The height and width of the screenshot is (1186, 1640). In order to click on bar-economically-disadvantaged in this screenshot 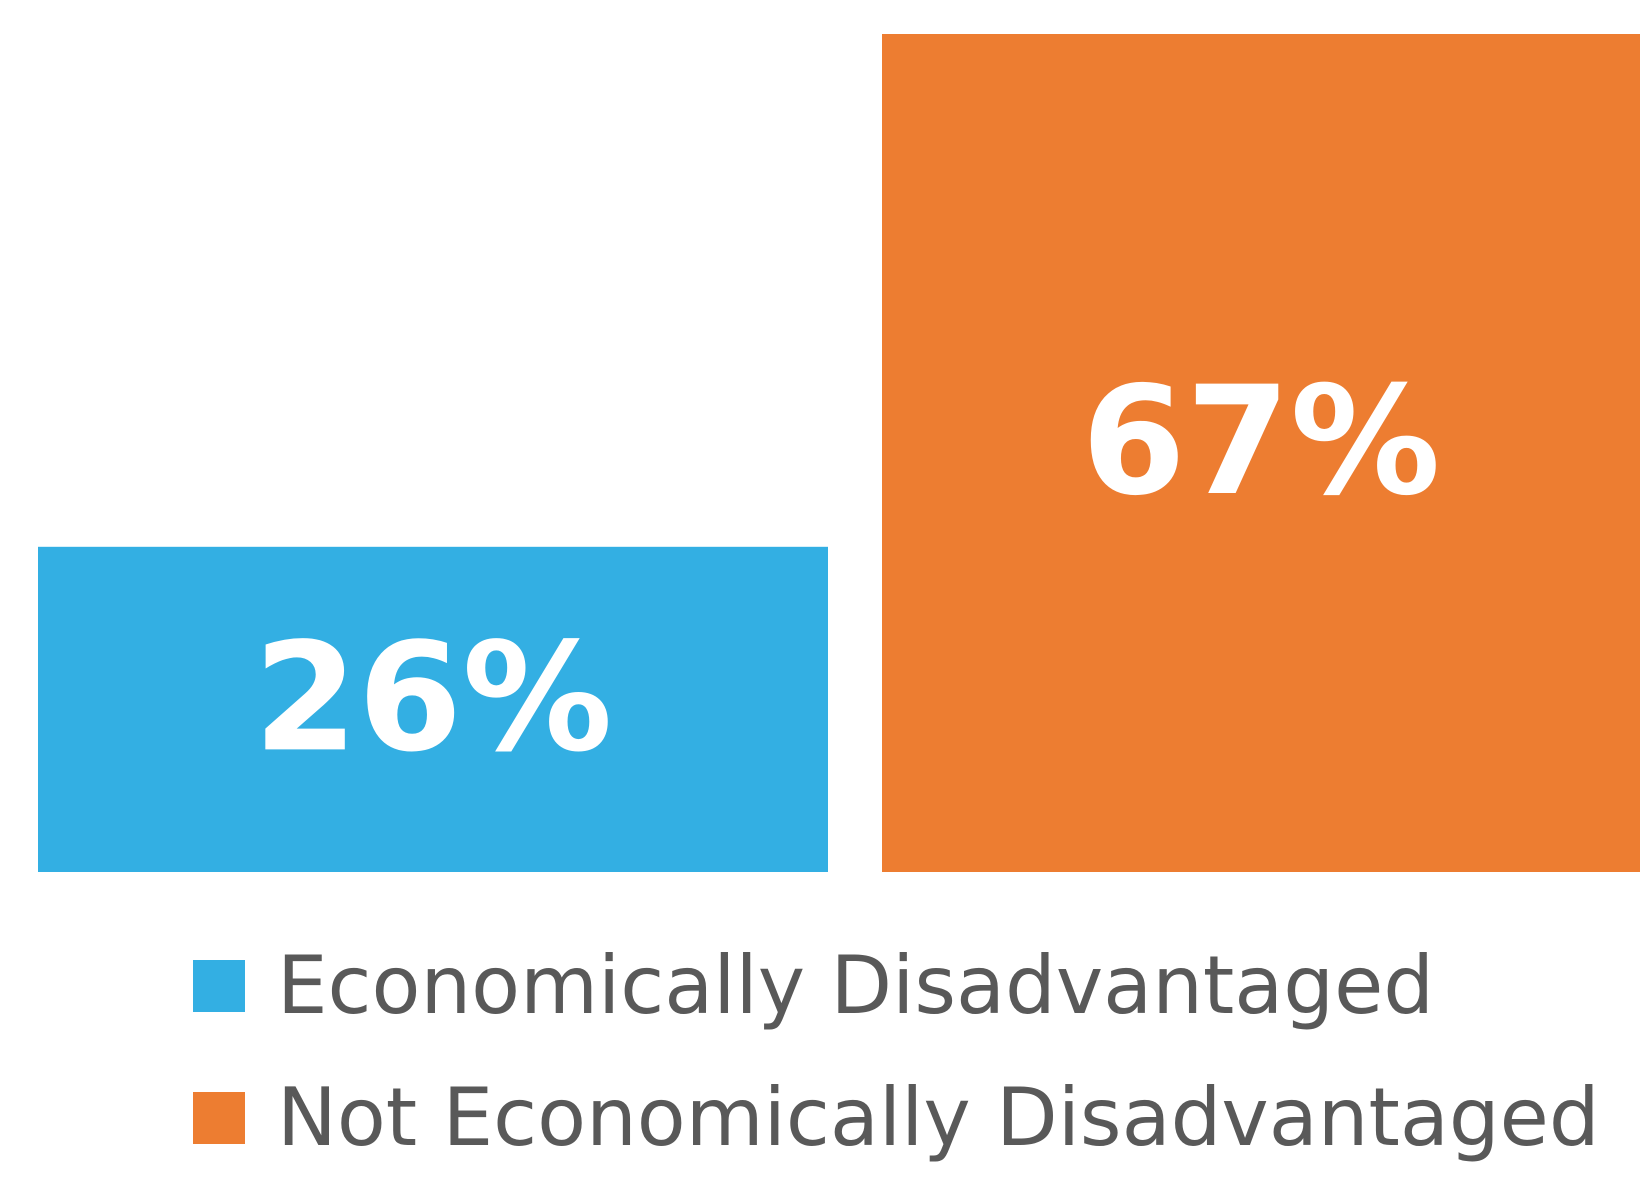, I will do `click(433, 709)`.